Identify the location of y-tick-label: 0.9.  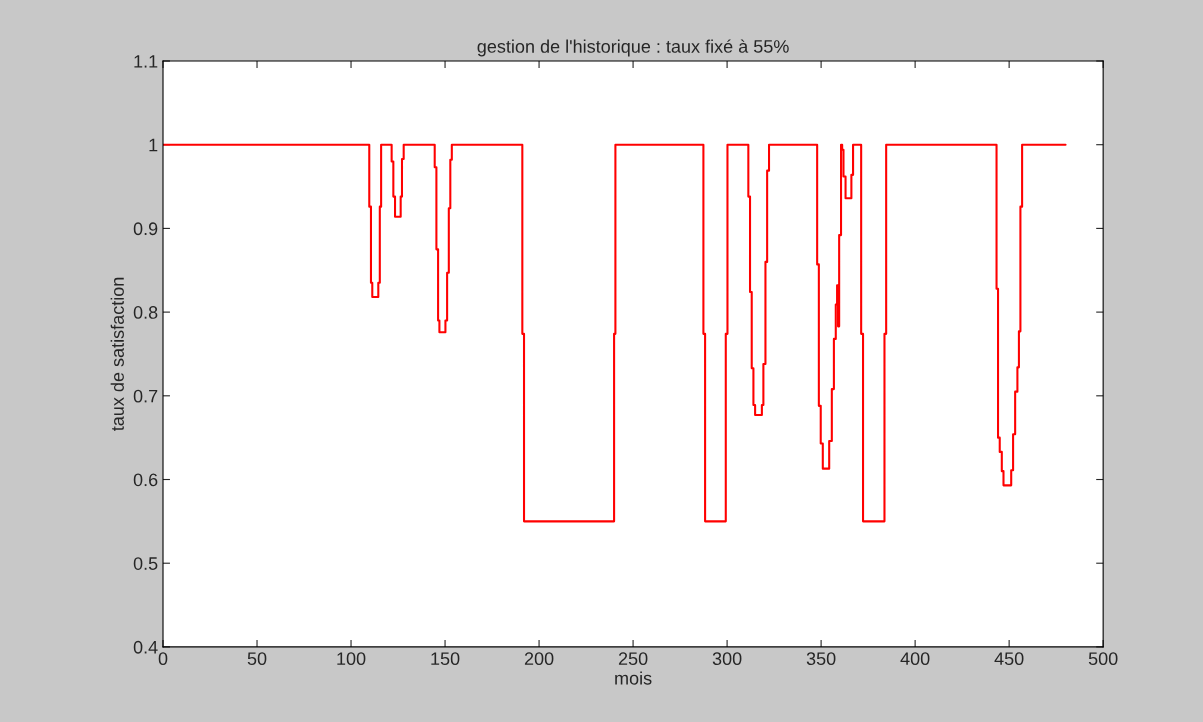
(145, 229).